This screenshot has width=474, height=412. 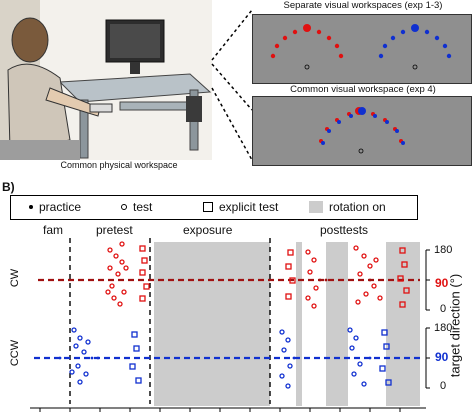 What do you see at coordinates (208, 207) in the screenshot?
I see `explicit-test-marker-icon` at bounding box center [208, 207].